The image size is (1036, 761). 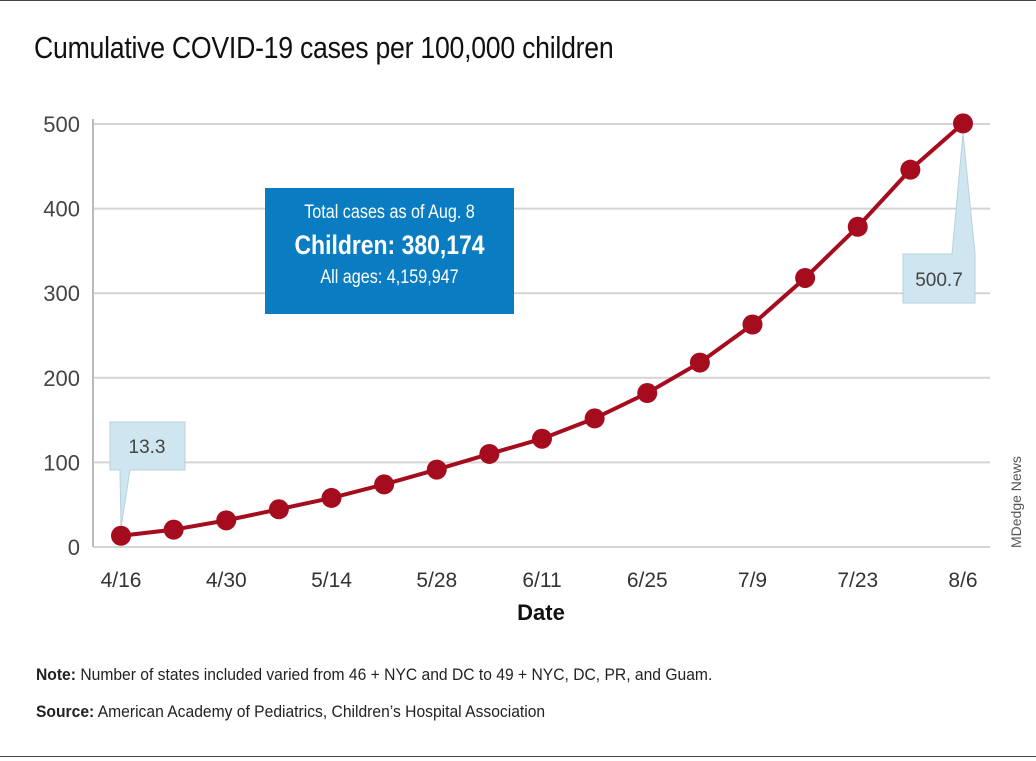 What do you see at coordinates (962, 580) in the screenshot?
I see `x-tick-label: 8/6` at bounding box center [962, 580].